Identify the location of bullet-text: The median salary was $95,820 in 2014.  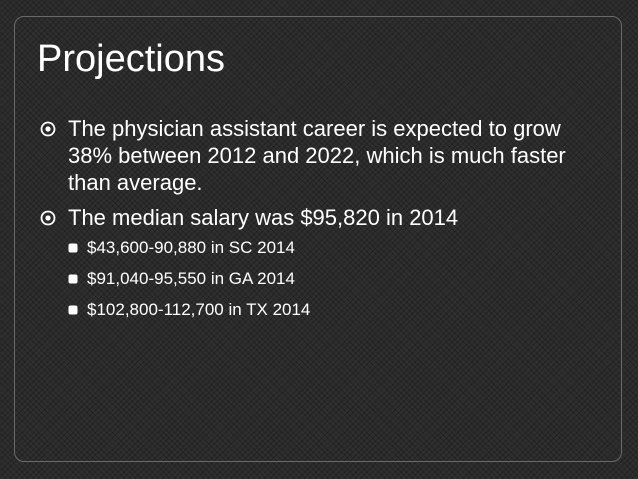
(263, 217).